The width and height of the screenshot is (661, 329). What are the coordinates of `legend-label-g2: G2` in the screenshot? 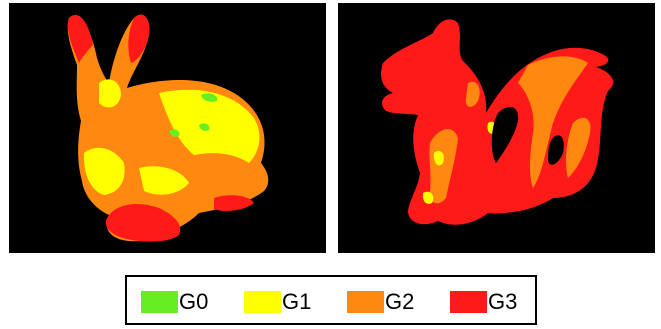 It's located at (400, 301).